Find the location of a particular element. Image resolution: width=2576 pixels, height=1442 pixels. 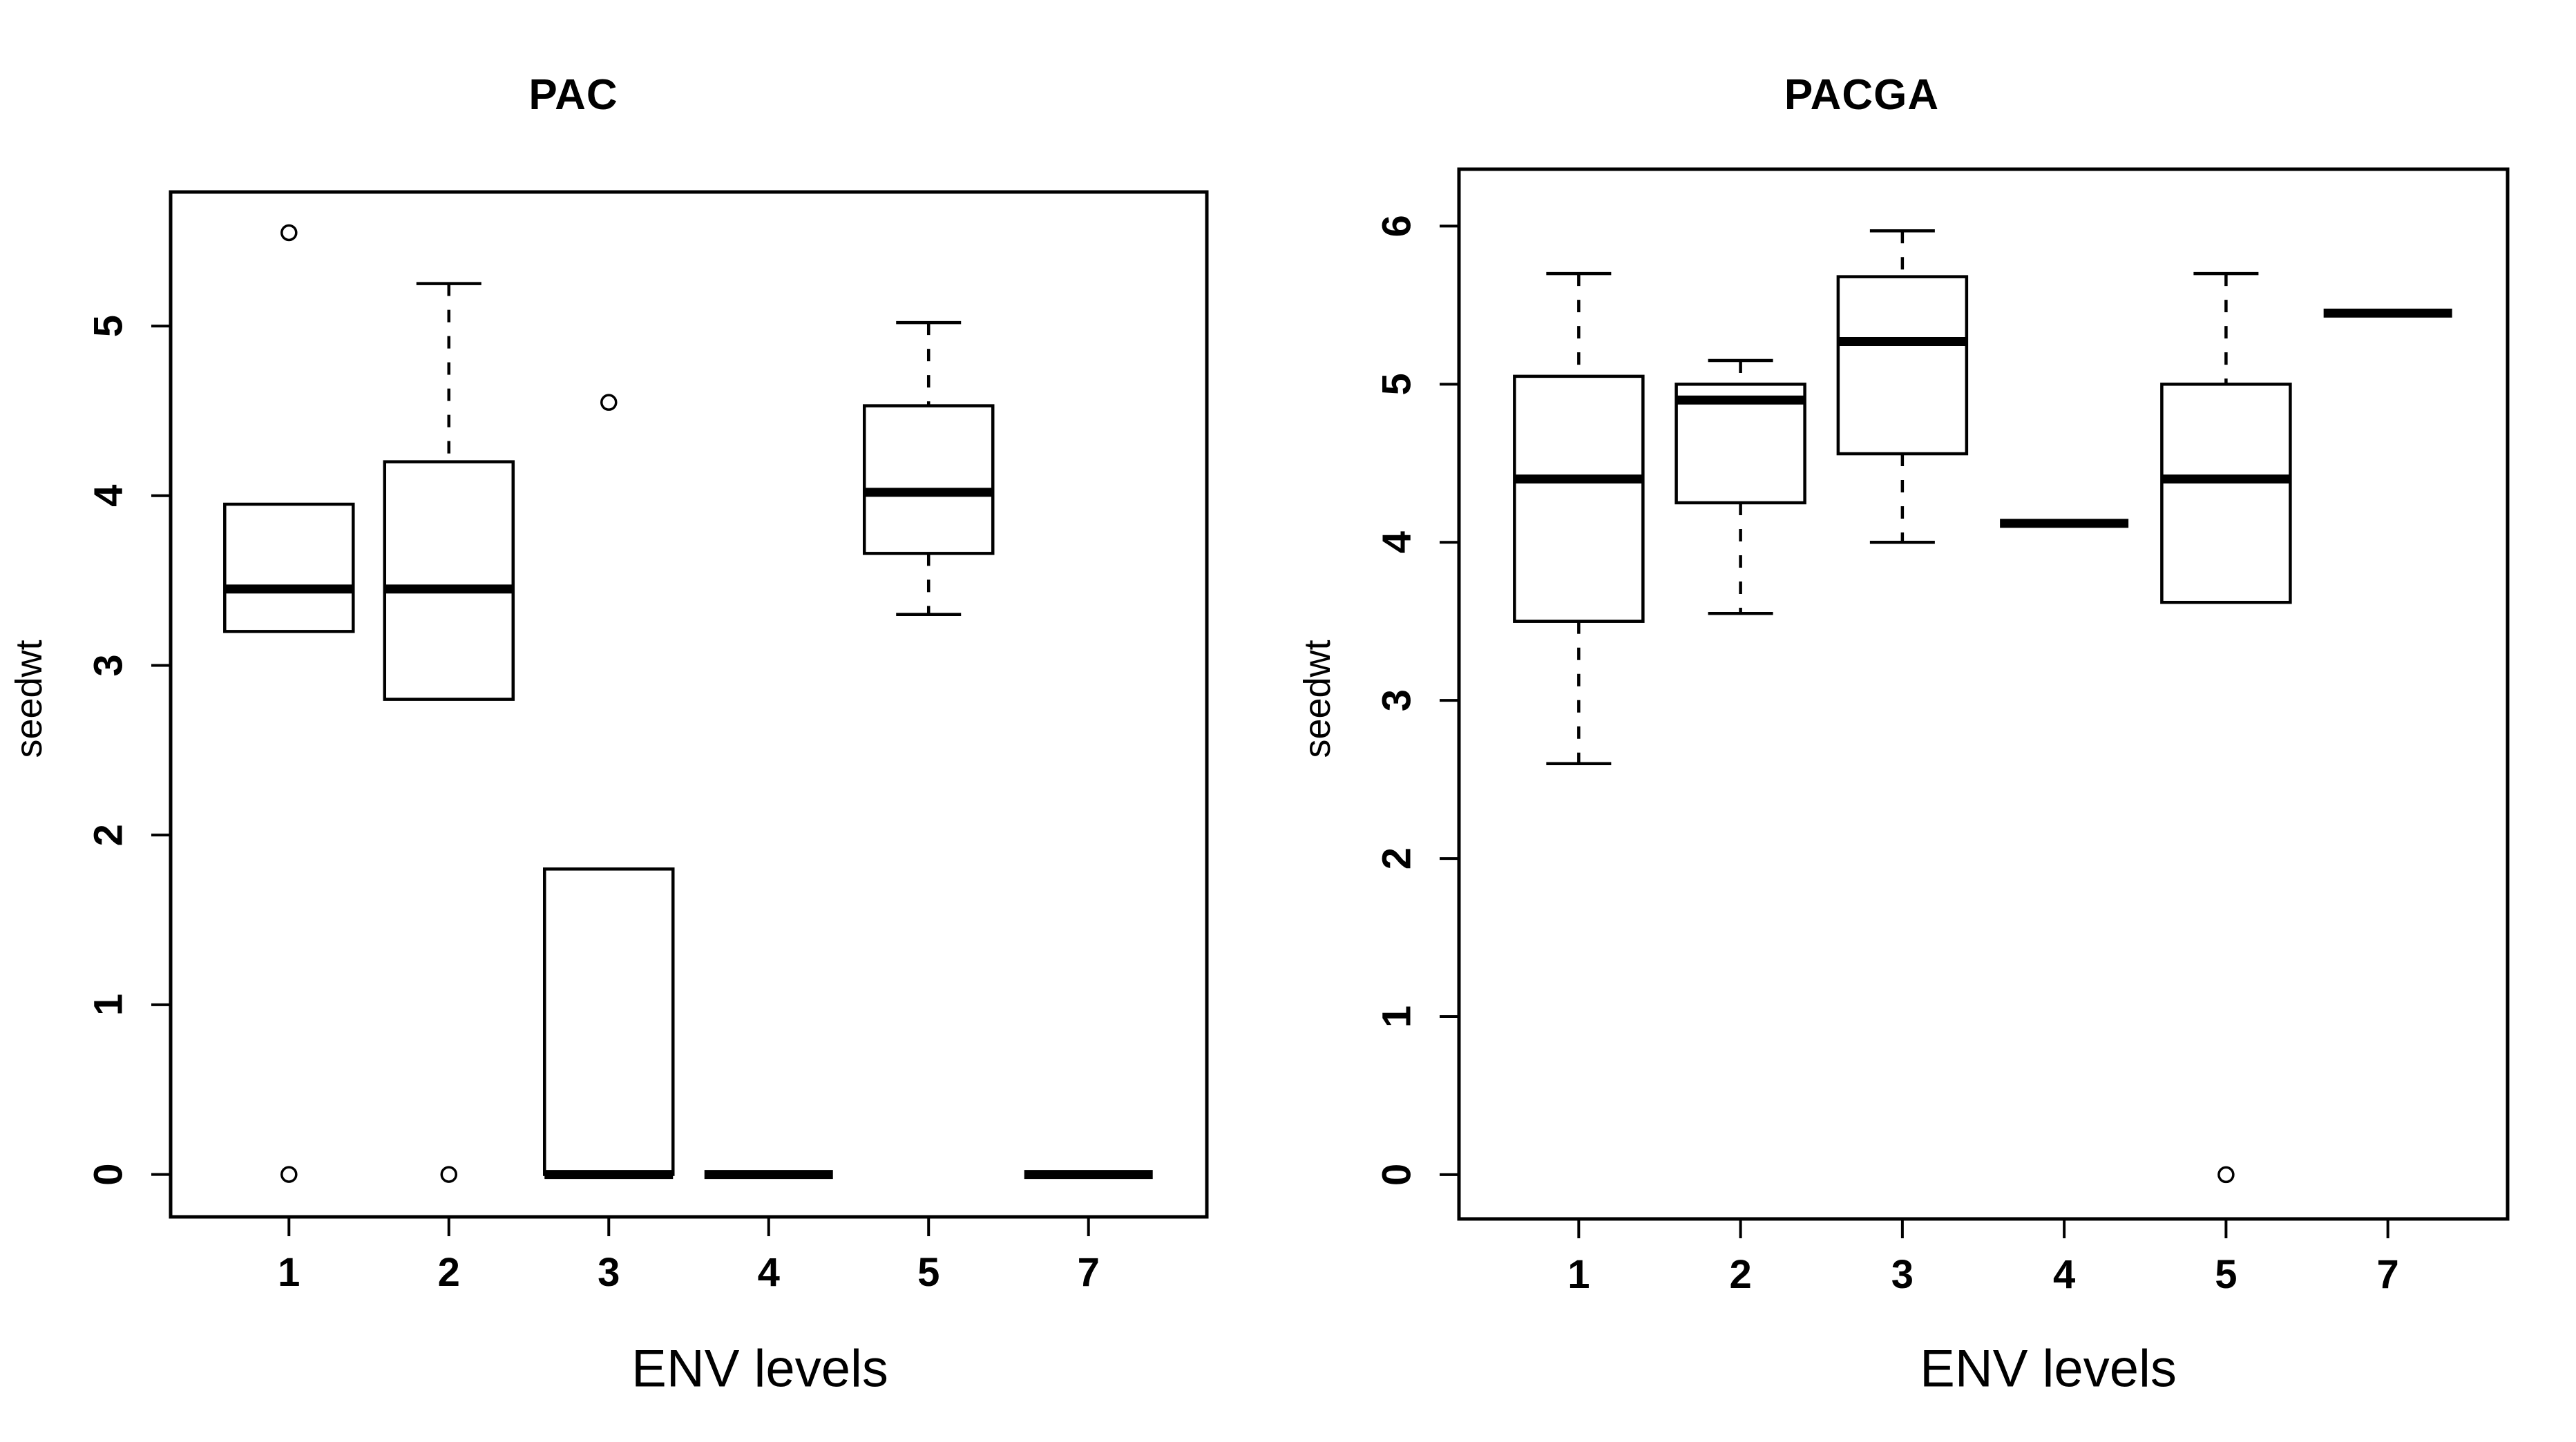

chart-title: PAC is located at coordinates (573, 95).